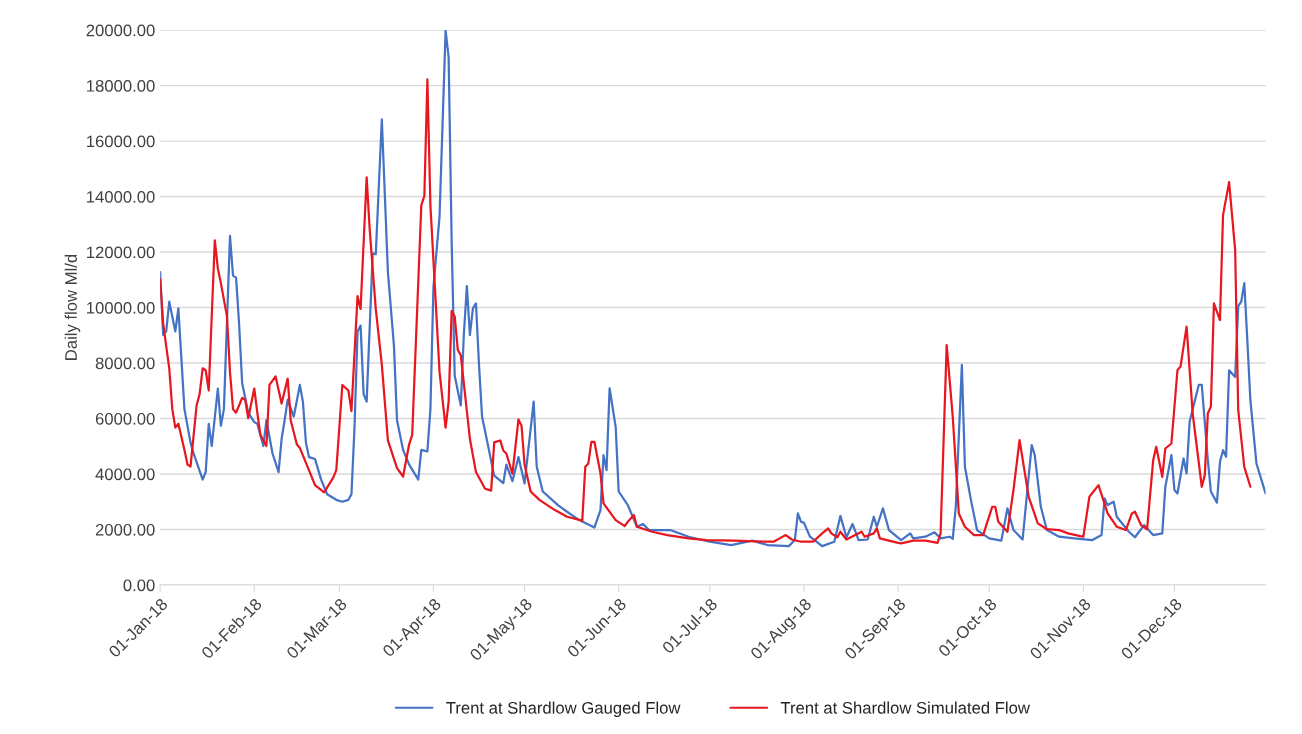  What do you see at coordinates (120, 30) in the screenshot?
I see `y-tick-label: 20000.00` at bounding box center [120, 30].